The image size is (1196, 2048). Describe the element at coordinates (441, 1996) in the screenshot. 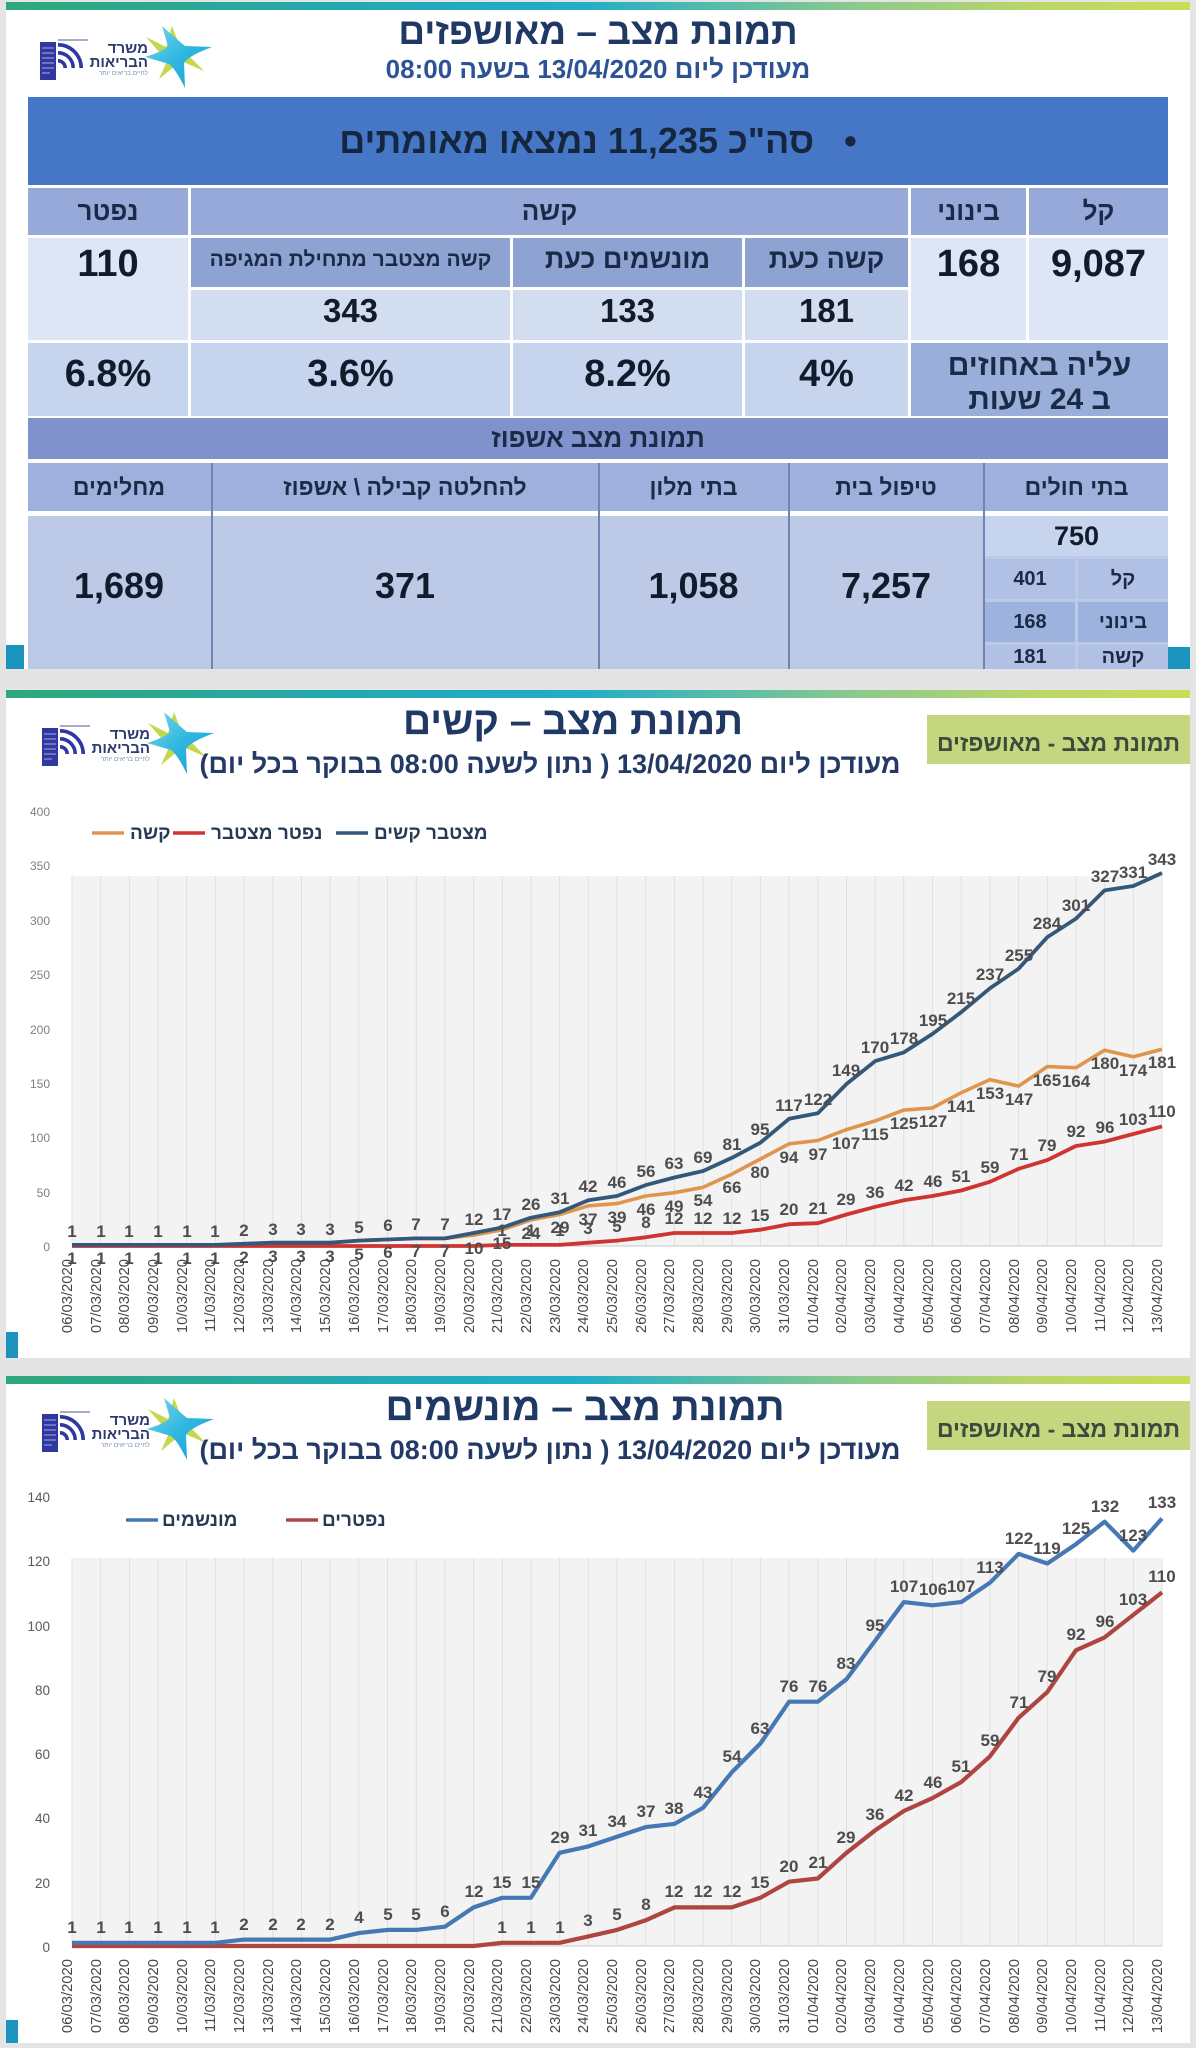

I see `svg-text: 19/03/2020` at that location.